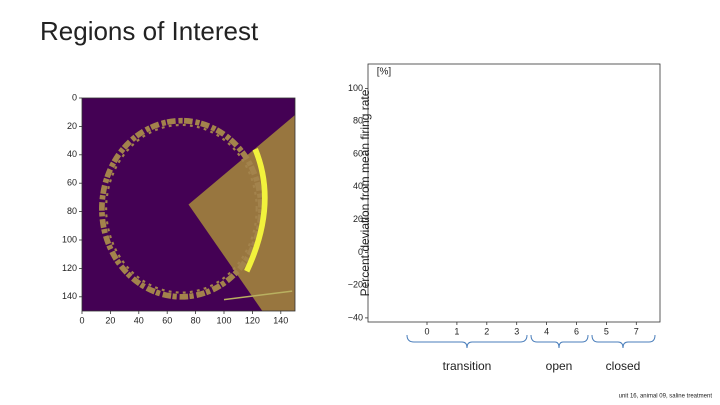 The width and height of the screenshot is (720, 405). Describe the element at coordinates (280, 320) in the screenshot. I see `x-tick-label: 140` at that location.